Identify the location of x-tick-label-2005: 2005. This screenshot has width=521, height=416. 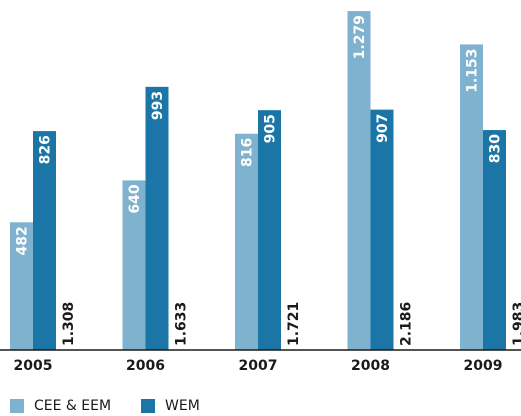
(33, 366).